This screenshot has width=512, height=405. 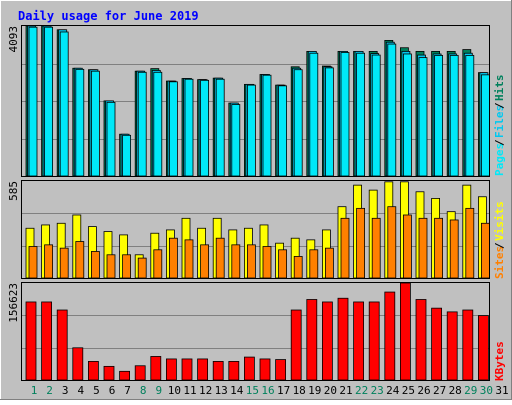 I want to click on kbytes-y-max-label: 156623, so click(x=13, y=303).